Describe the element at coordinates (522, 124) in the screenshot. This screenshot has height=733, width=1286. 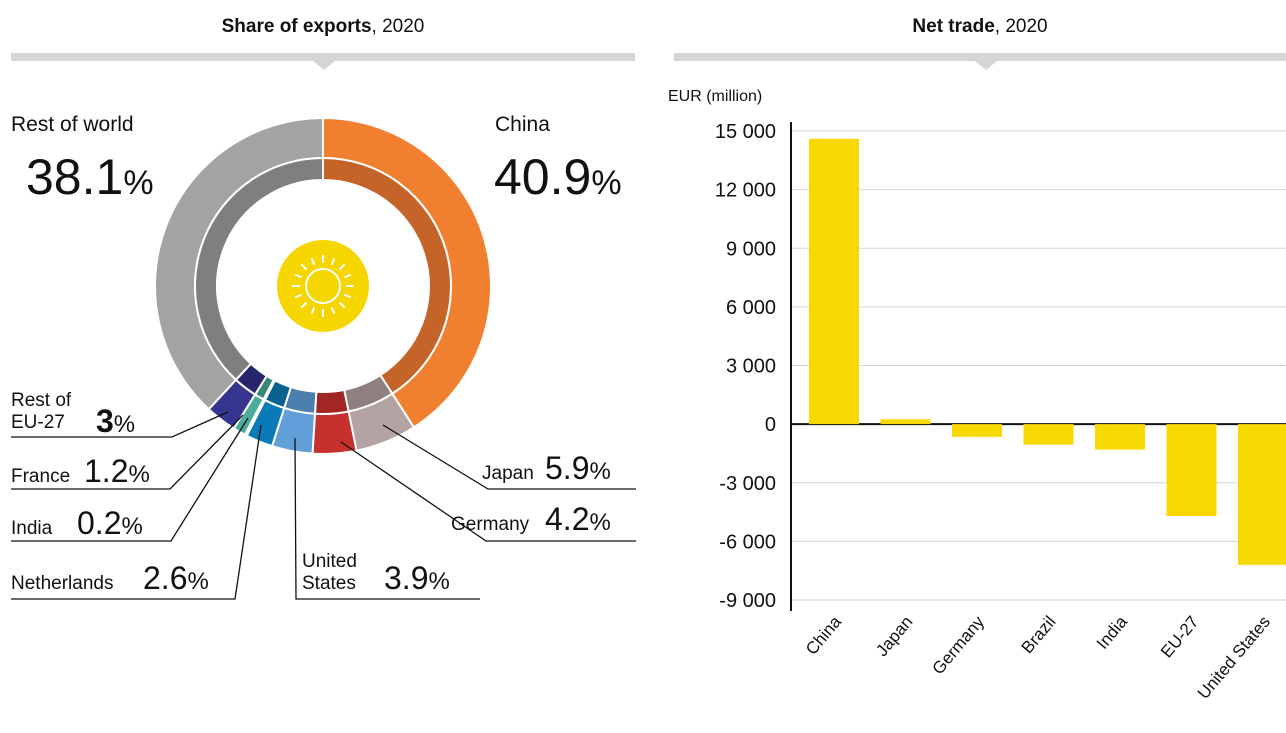
I see `label-china: China` at that location.